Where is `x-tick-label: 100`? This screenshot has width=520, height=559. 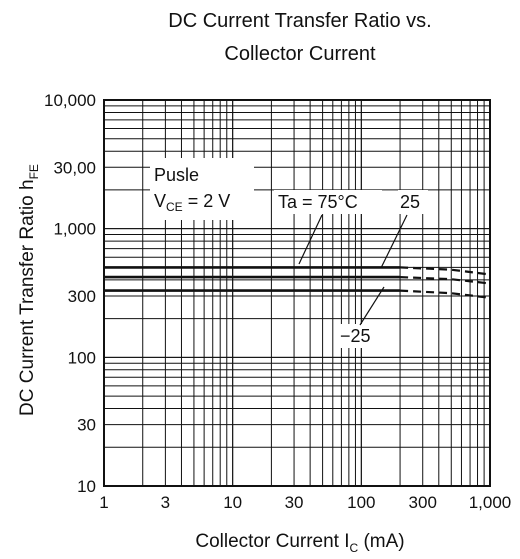 x-tick-label: 100 is located at coordinates (361, 502).